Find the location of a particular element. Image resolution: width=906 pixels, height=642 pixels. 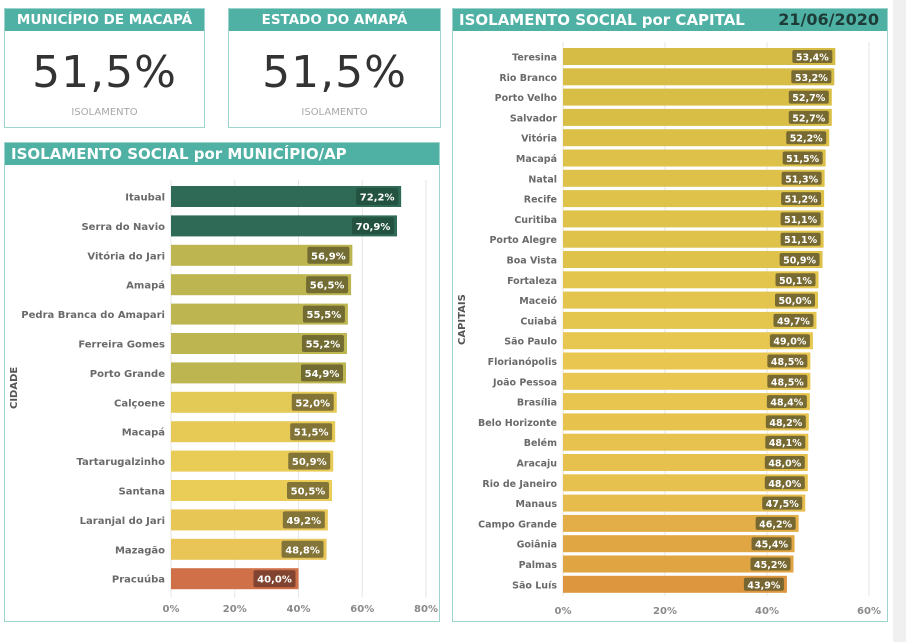

category-label: Boa Vista is located at coordinates (531, 261).